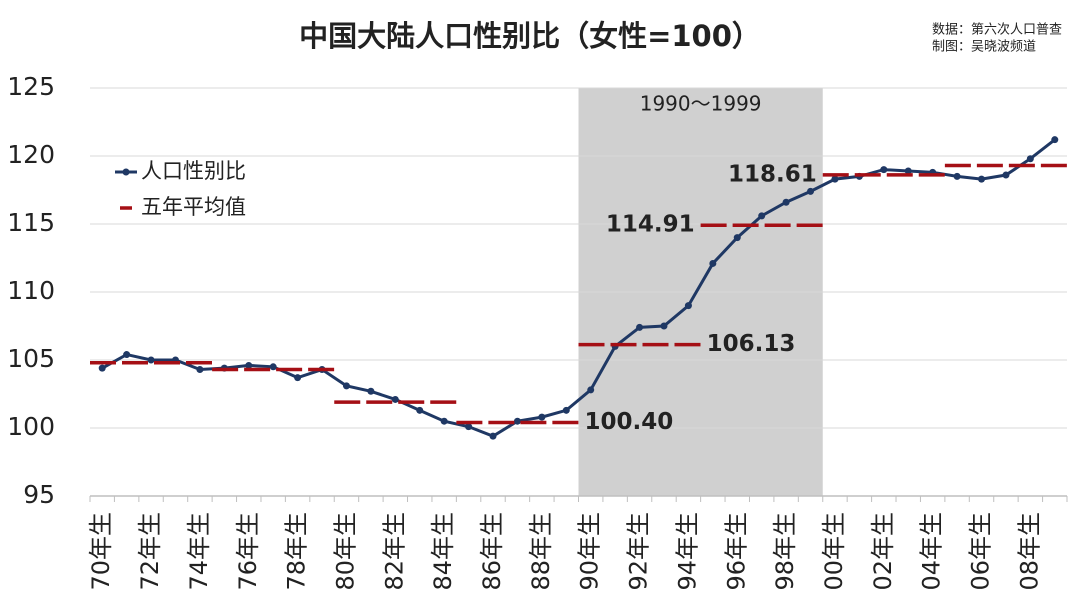  I want to click on x-tick-label: 70年生, so click(101, 551).